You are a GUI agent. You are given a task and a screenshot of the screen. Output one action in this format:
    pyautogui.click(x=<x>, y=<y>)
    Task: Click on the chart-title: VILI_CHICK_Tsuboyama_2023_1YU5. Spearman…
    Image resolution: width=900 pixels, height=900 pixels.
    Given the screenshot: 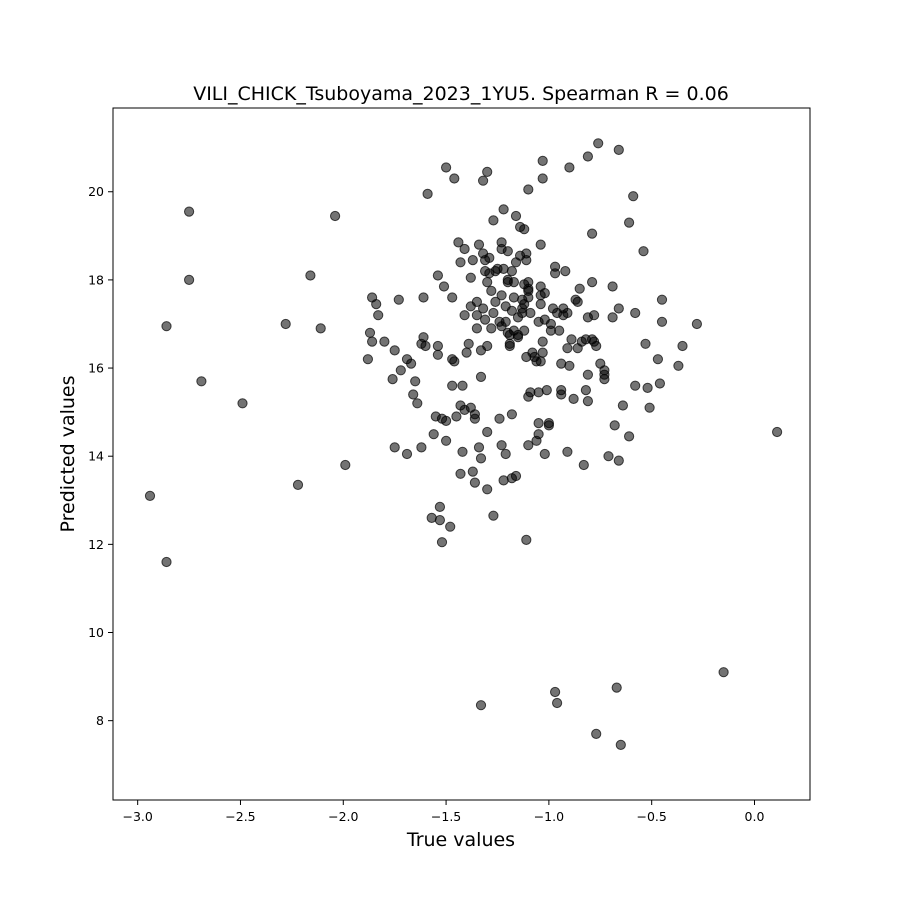 What is the action you would take?
    pyautogui.click(x=461, y=94)
    